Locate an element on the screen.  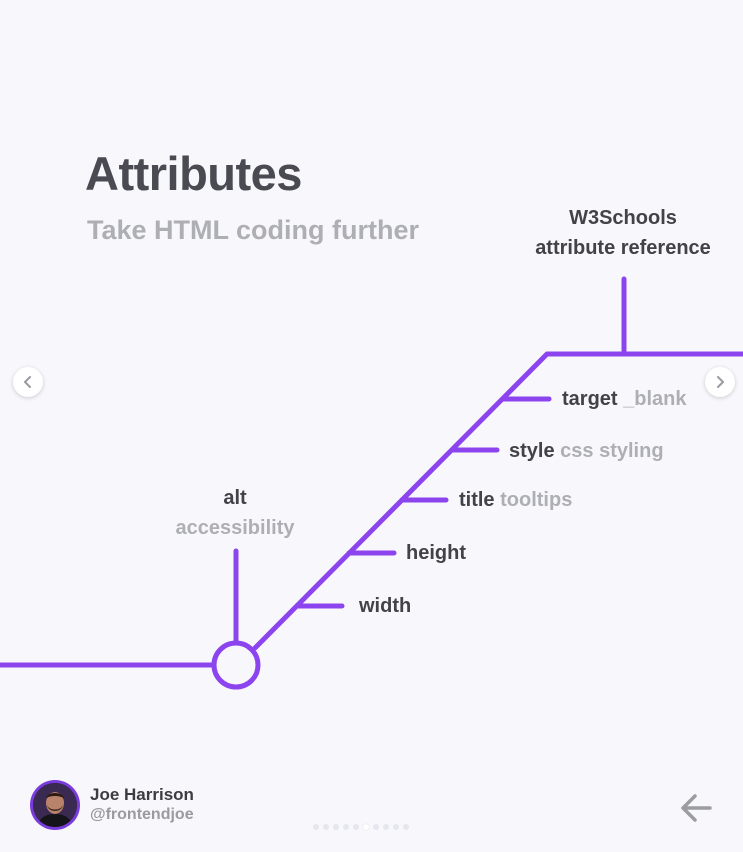
page-subtitle: Take HTML coding further is located at coordinates (253, 230).